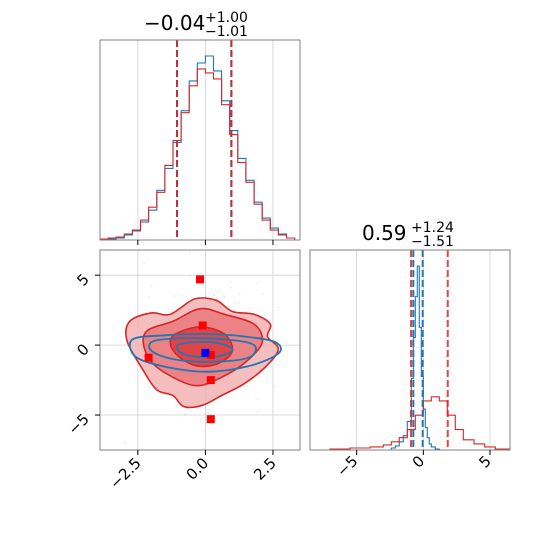  I want to click on tick-label: −2.5, so click(125, 473).